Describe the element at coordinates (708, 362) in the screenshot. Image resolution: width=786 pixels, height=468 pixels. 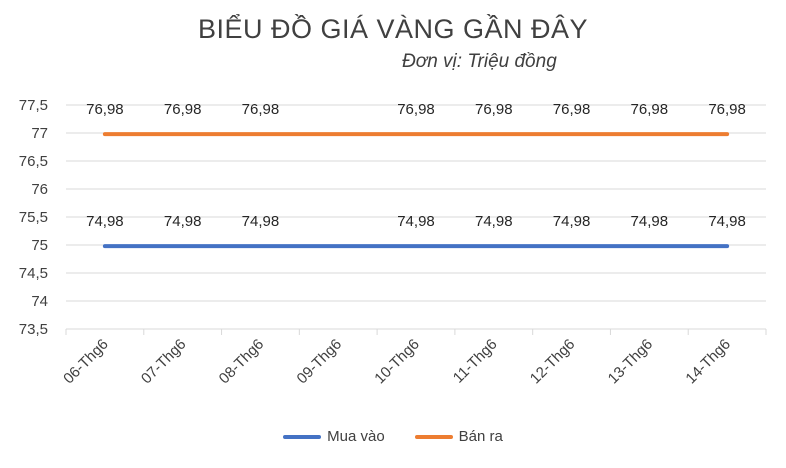
I see `x-tick-label: 14-Thg6` at that location.